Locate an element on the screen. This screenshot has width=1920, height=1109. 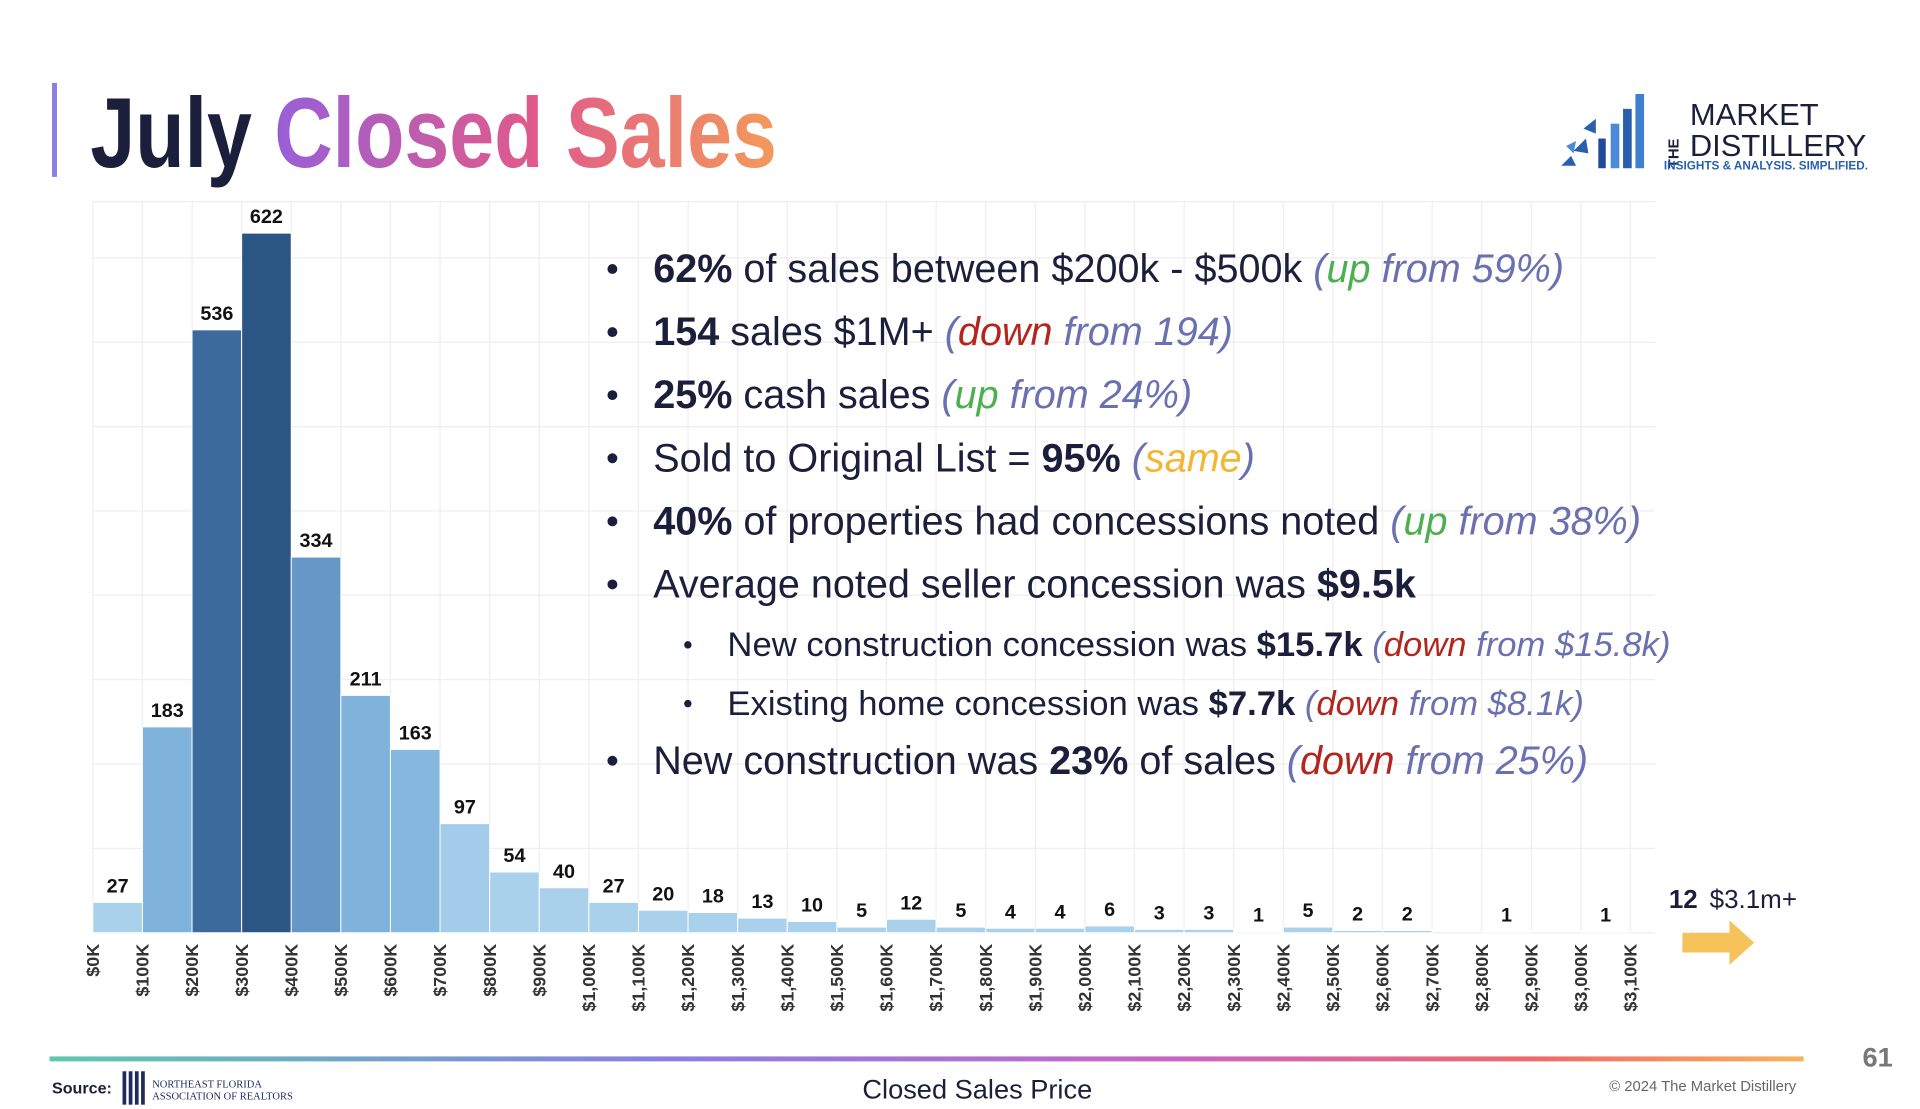
bullet-run: New construction was is located at coordinates (851, 761).